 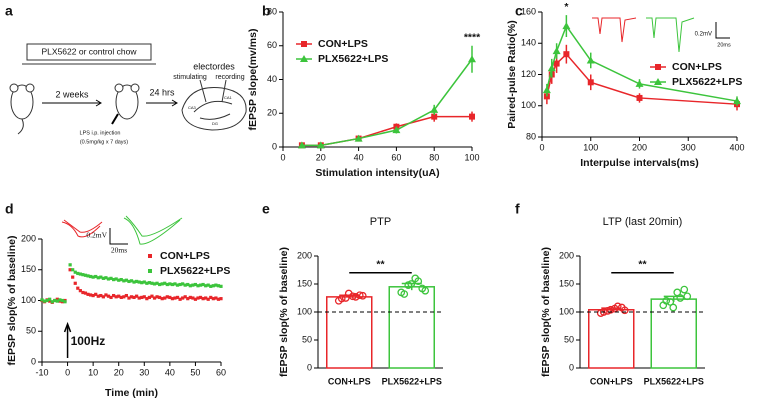 What do you see at coordinates (472, 38) in the screenshot?
I see `annotation: ****` at bounding box center [472, 38].